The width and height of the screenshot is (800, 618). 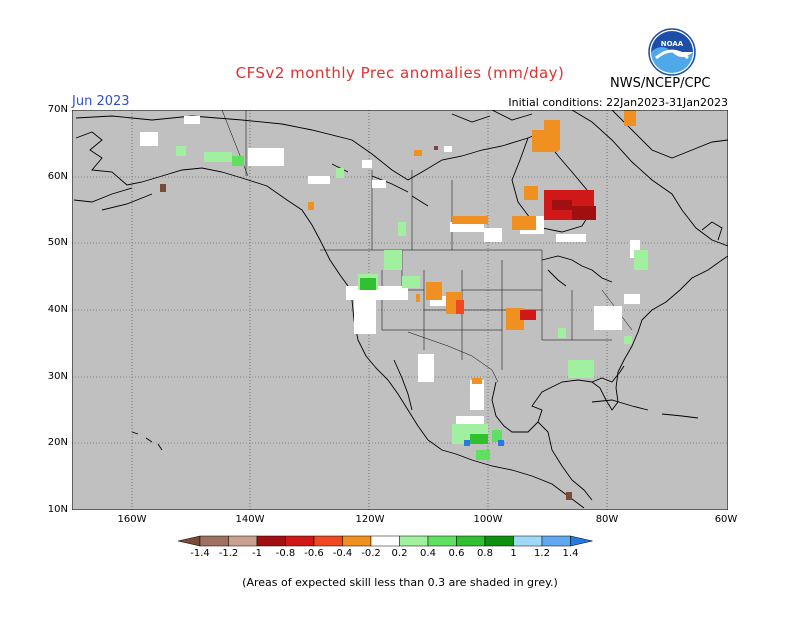 I want to click on lon-label-60w: 60W, so click(x=726, y=519).